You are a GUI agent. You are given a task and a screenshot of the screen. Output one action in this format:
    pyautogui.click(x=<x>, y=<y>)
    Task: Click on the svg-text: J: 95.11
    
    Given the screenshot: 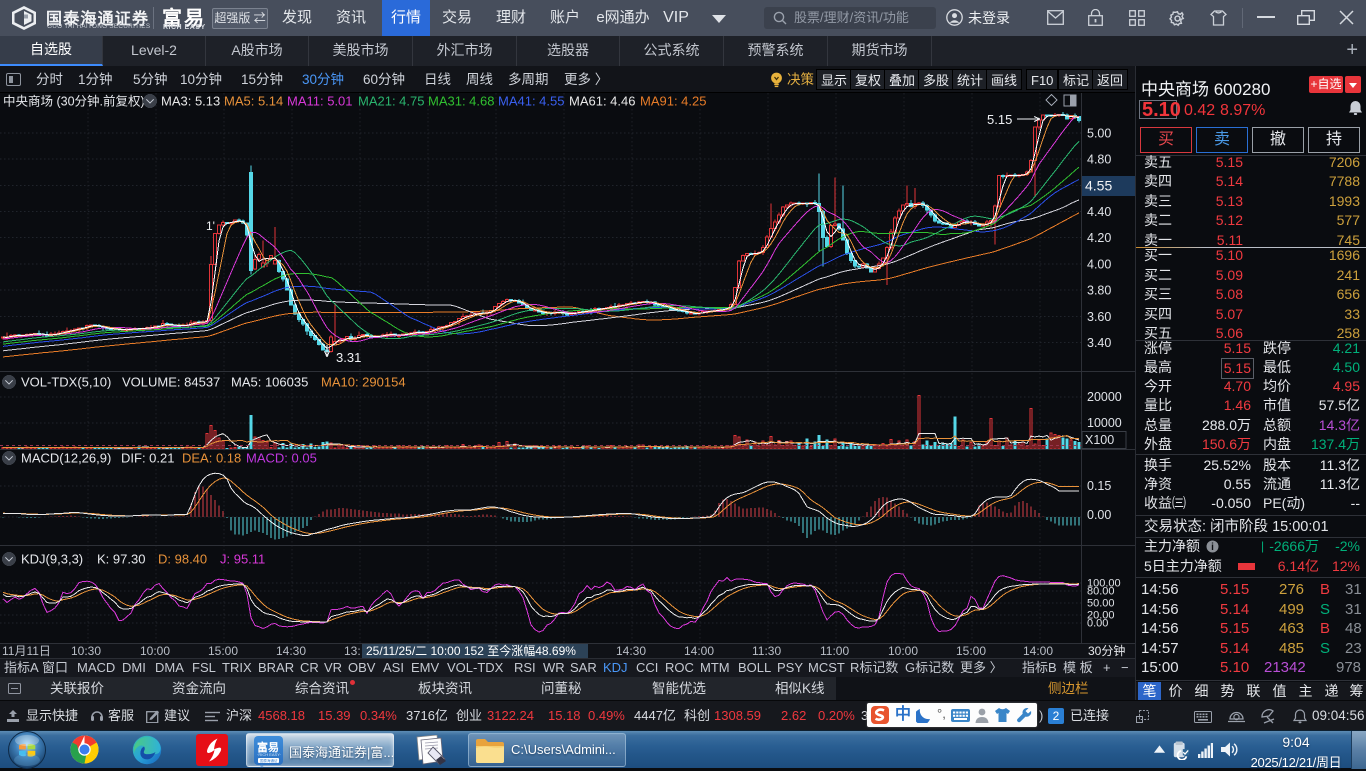 What is the action you would take?
    pyautogui.click(x=242, y=559)
    